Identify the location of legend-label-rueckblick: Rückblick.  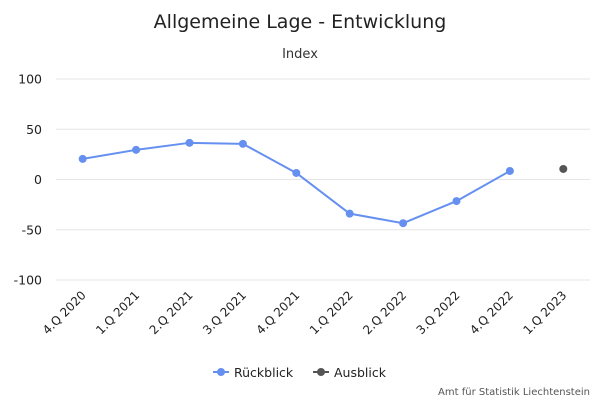
(264, 372).